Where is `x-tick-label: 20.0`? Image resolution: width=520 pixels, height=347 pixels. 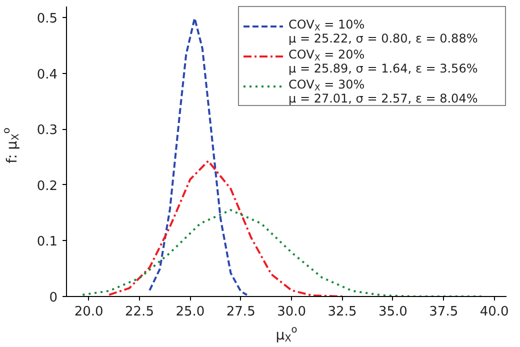
x-tick-label: 20.0 is located at coordinates (89, 312).